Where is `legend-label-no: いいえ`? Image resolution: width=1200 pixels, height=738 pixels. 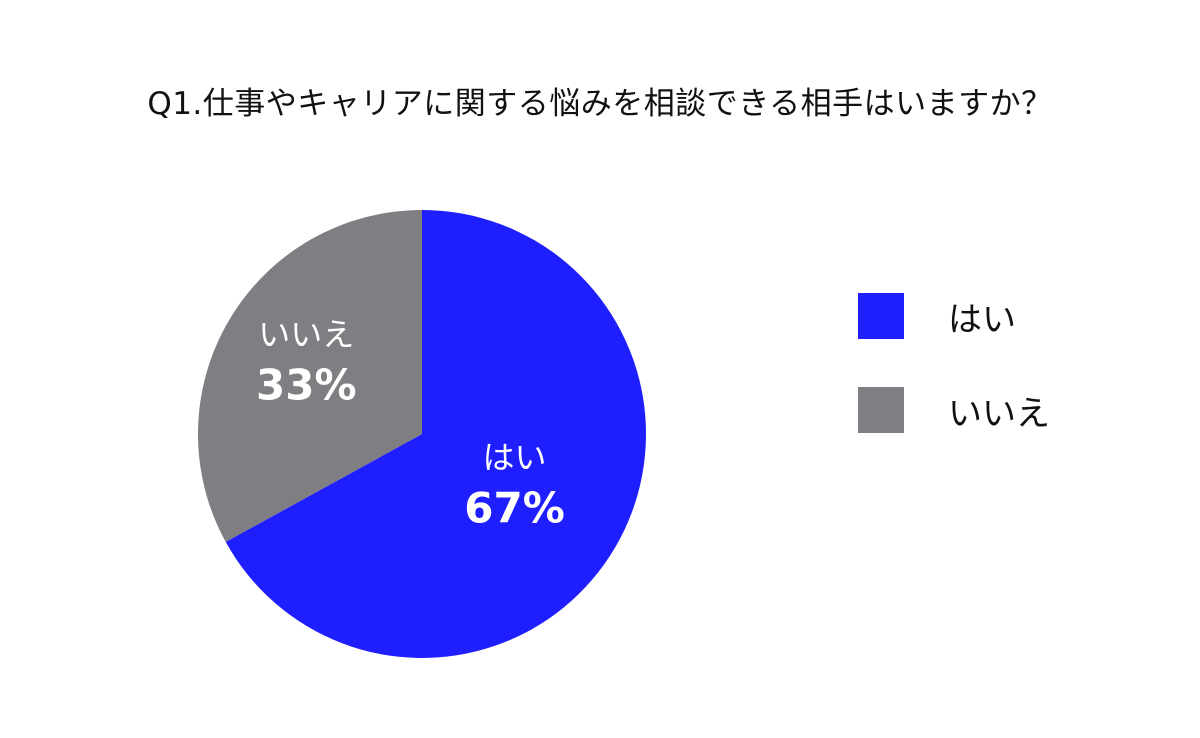
legend-label-no: いいえ is located at coordinates (999, 413).